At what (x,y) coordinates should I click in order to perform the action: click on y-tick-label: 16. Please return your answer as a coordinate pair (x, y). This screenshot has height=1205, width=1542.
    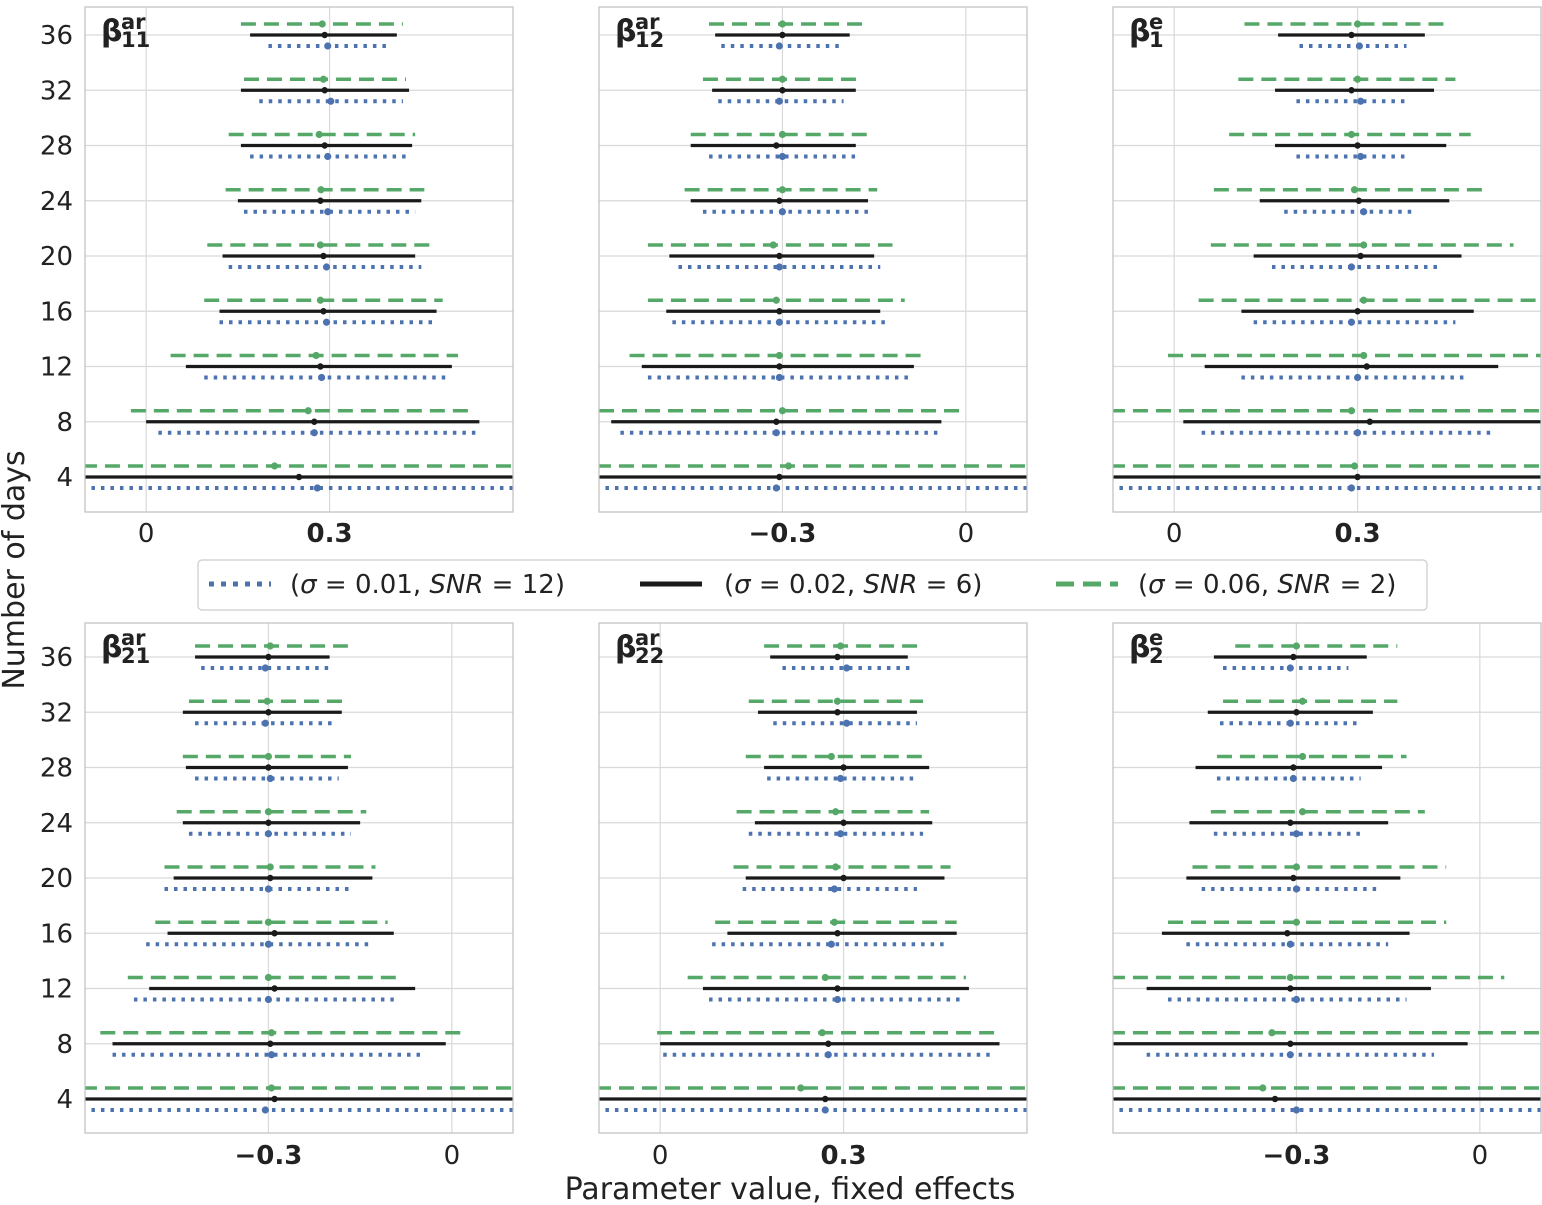
    Looking at the image, I should click on (56, 312).